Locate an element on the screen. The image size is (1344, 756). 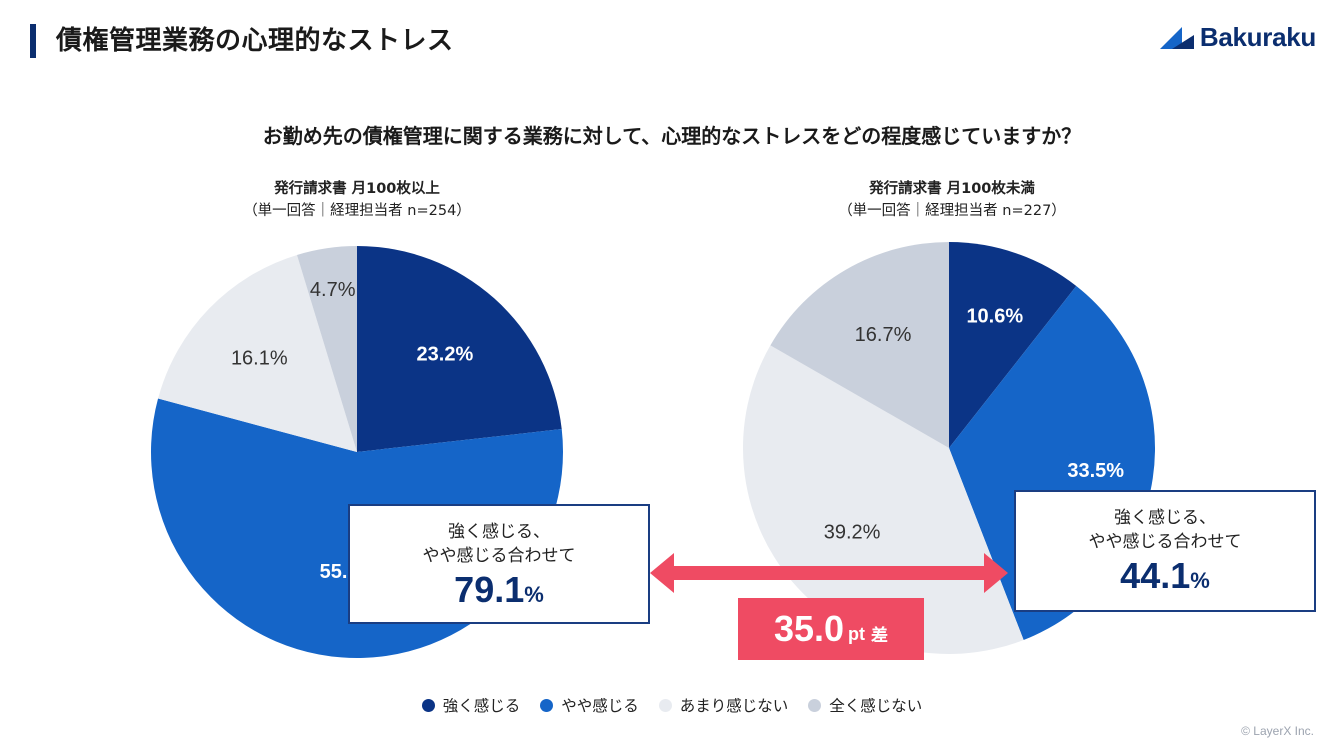
difference-unit: pt is located at coordinates (857, 633).